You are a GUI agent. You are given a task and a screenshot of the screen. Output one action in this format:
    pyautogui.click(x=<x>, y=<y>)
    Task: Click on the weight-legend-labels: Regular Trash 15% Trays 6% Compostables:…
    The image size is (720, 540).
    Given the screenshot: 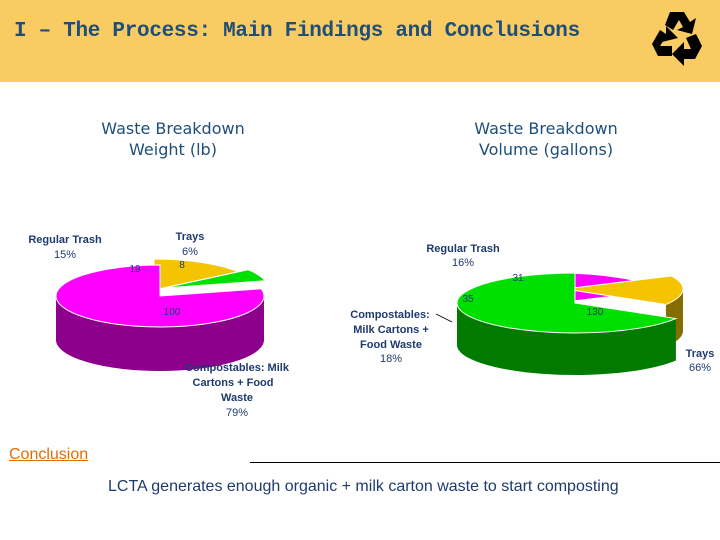 What is the action you would take?
    pyautogui.click(x=159, y=325)
    